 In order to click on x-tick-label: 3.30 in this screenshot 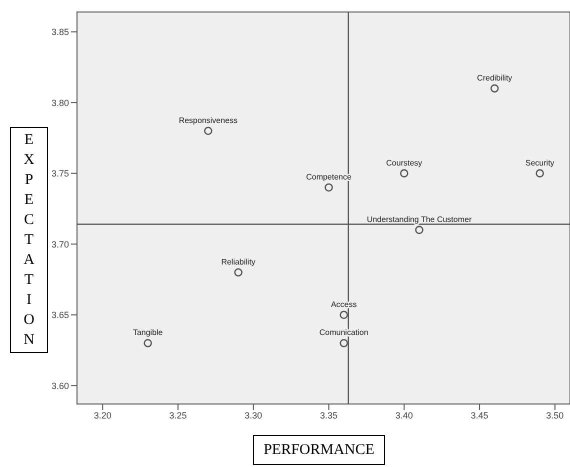, I will do `click(253, 415)`.